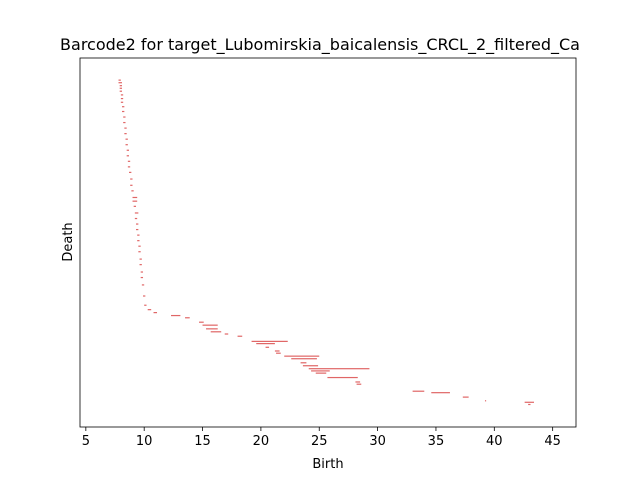 This screenshot has width=640, height=480. Describe the element at coordinates (377, 441) in the screenshot. I see `x-tick-label: 30` at that location.